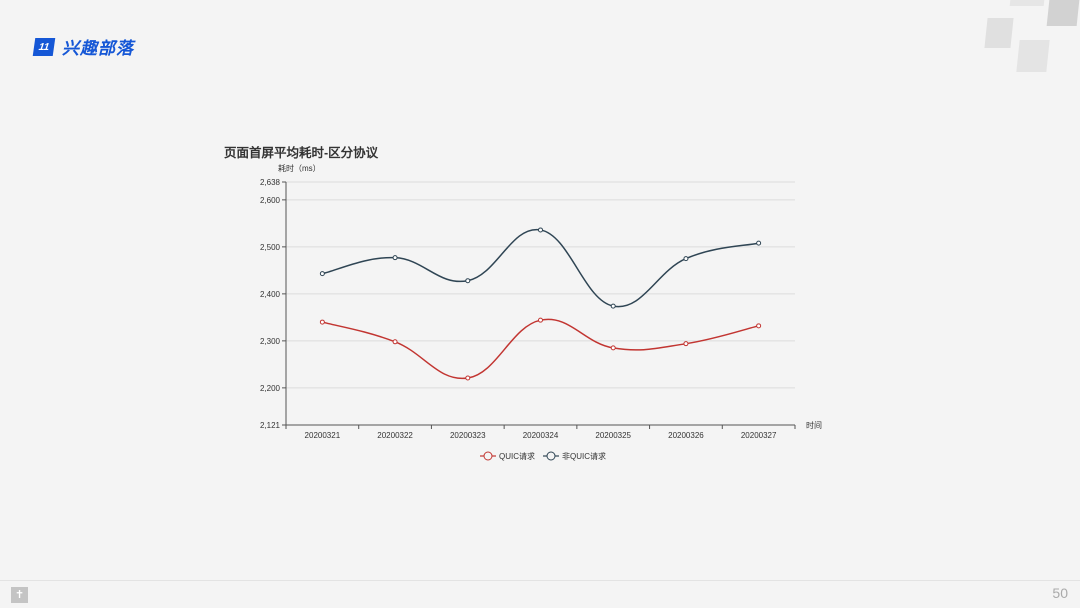  What do you see at coordinates (270, 182) in the screenshot?
I see `y-tick-label: 2,638` at bounding box center [270, 182].